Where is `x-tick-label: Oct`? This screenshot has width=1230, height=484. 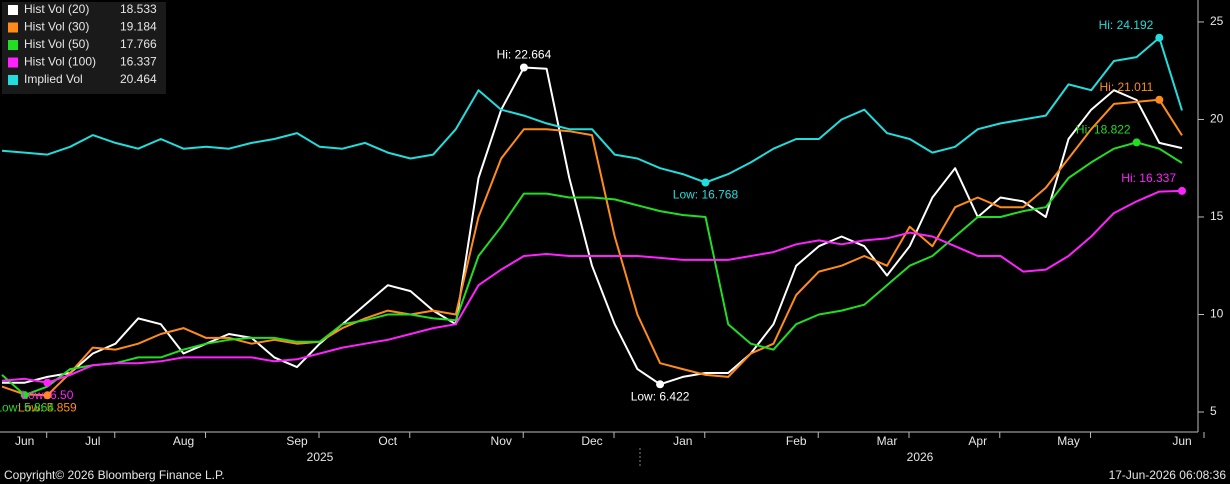 x-tick-label: Oct is located at coordinates (387, 441).